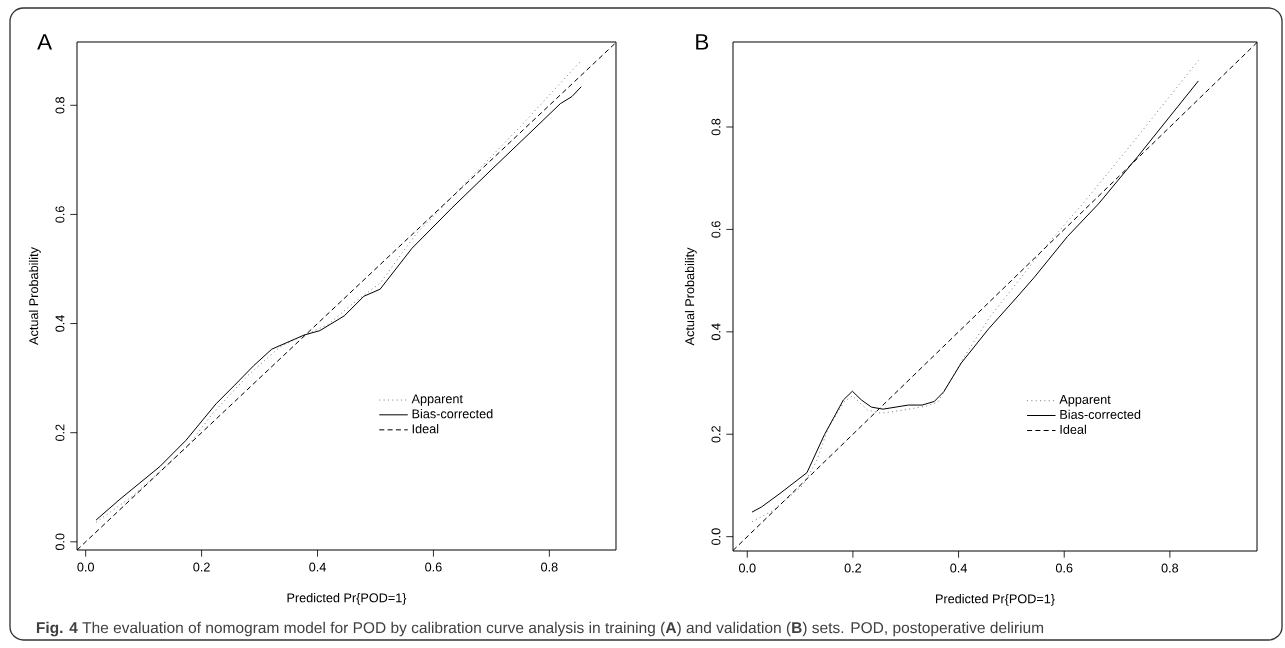  I want to click on chart-title: A, so click(45, 42).